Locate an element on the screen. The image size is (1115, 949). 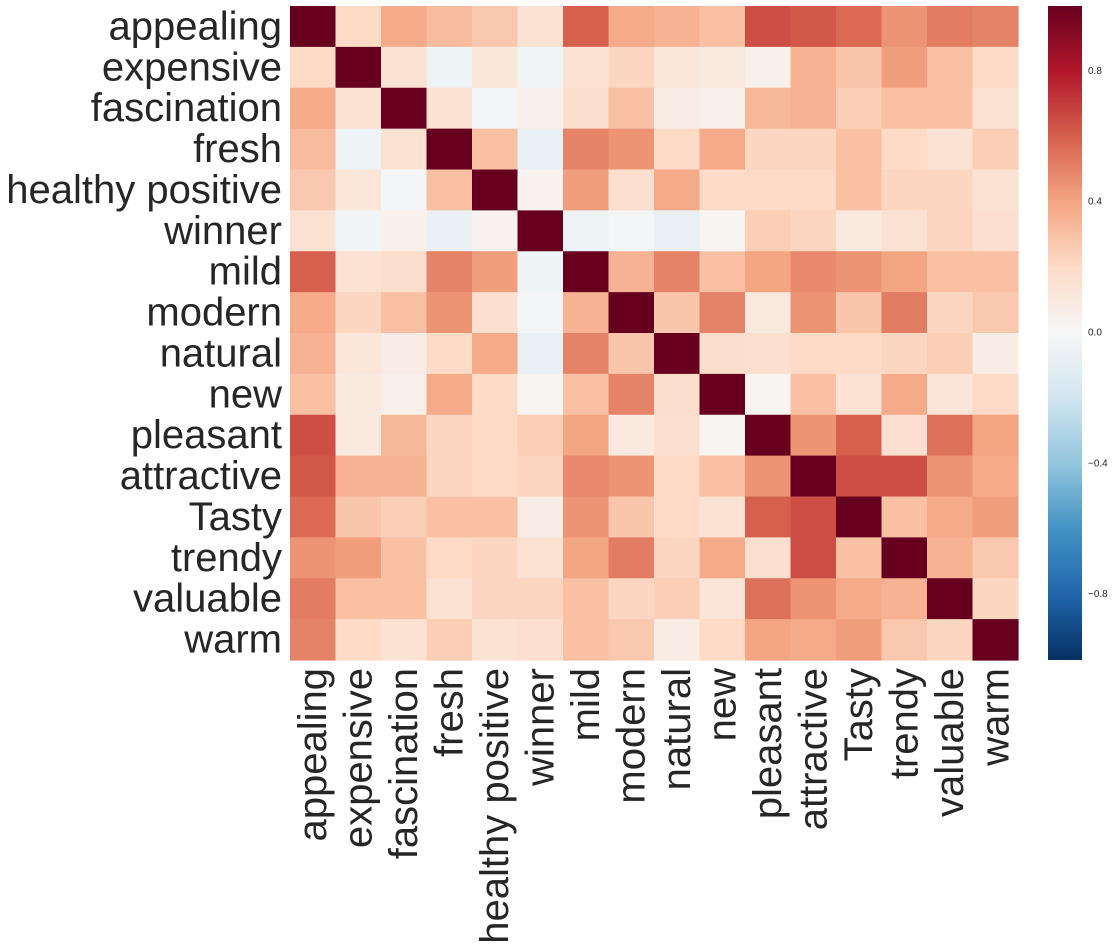
column-label: appealing is located at coordinates (313, 755).